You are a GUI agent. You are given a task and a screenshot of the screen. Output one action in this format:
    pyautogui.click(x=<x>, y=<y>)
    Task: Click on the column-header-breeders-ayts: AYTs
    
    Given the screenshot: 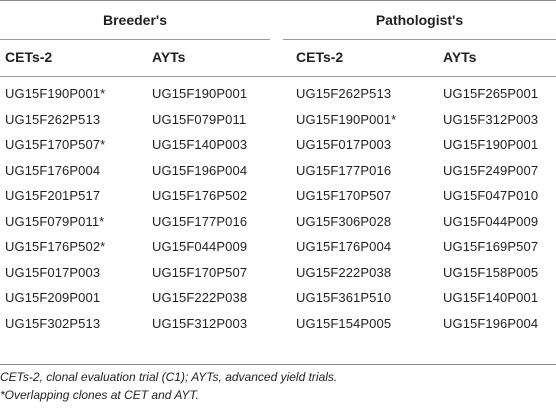 What is the action you would take?
    pyautogui.click(x=169, y=57)
    